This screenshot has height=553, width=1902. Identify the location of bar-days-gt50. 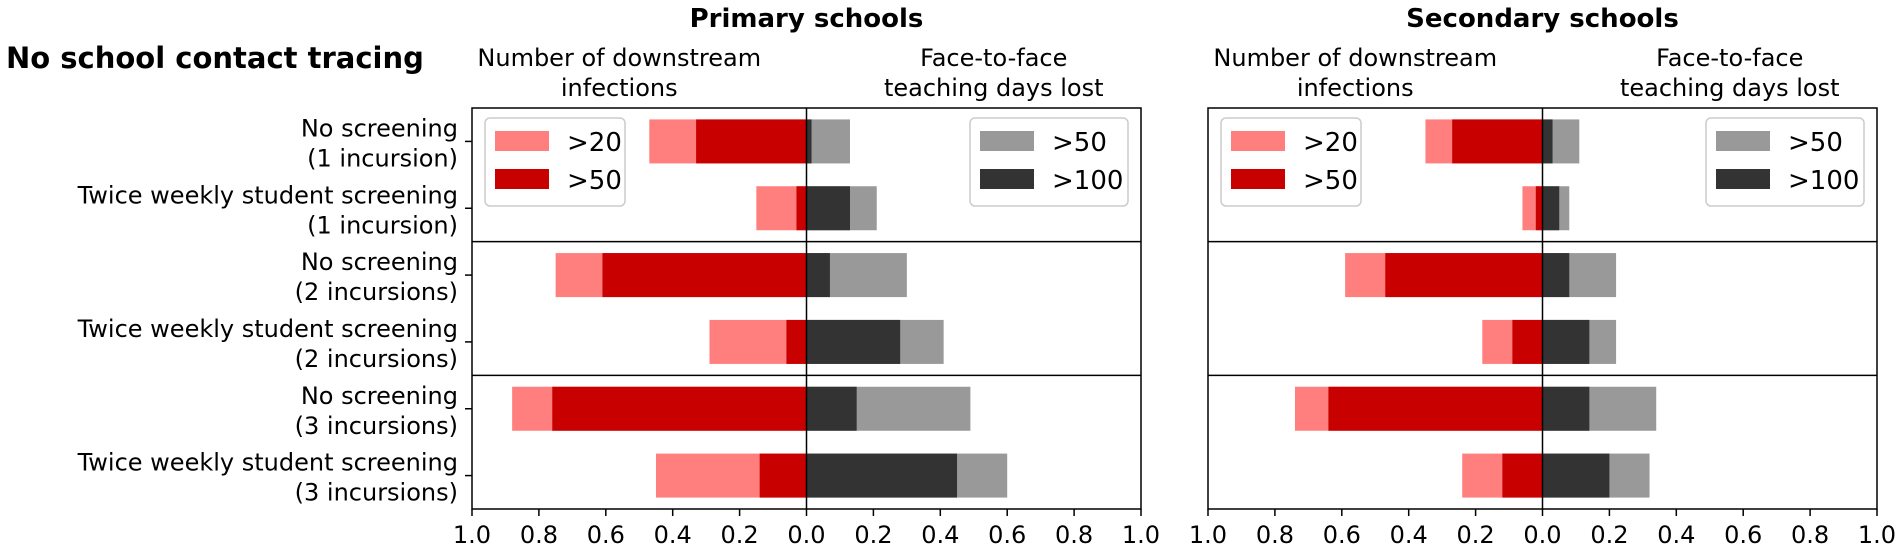
(828, 141).